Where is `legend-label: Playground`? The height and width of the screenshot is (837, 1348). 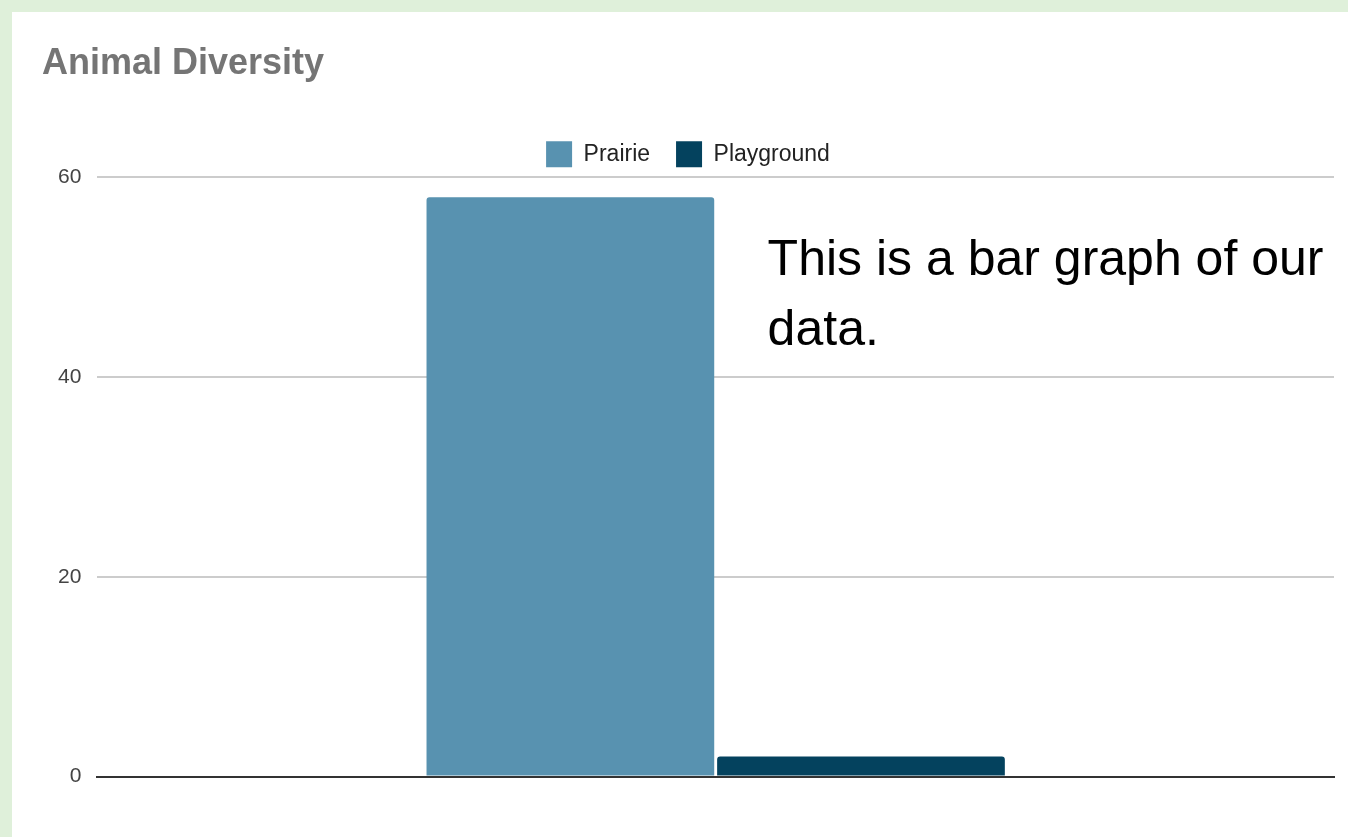
legend-label: Playground is located at coordinates (771, 152).